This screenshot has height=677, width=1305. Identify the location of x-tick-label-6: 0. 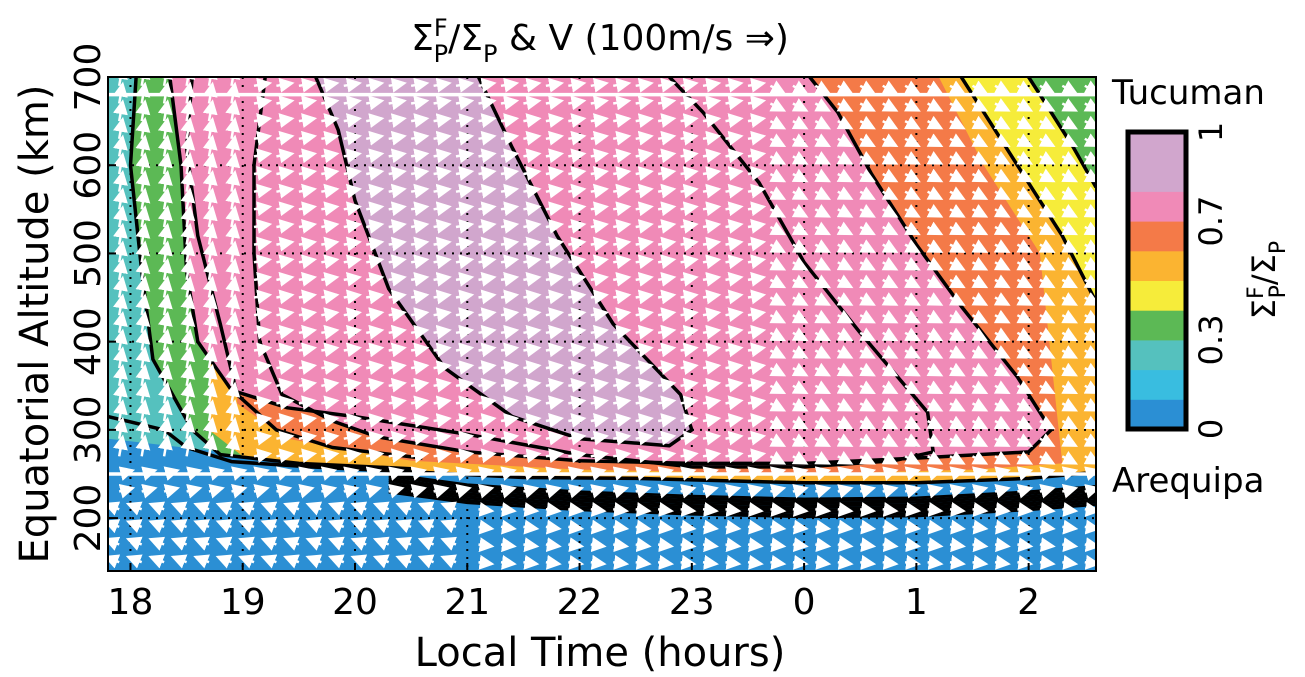
(804, 602).